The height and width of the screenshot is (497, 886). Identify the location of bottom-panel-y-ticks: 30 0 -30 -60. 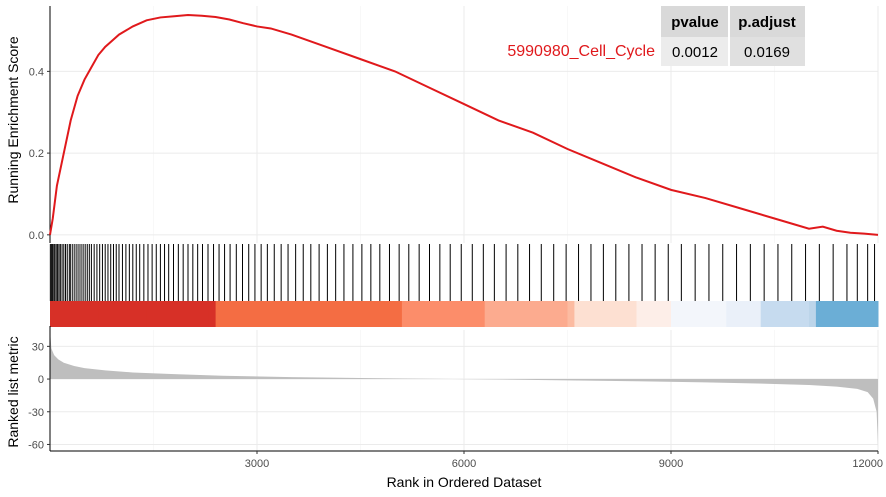
(39, 396).